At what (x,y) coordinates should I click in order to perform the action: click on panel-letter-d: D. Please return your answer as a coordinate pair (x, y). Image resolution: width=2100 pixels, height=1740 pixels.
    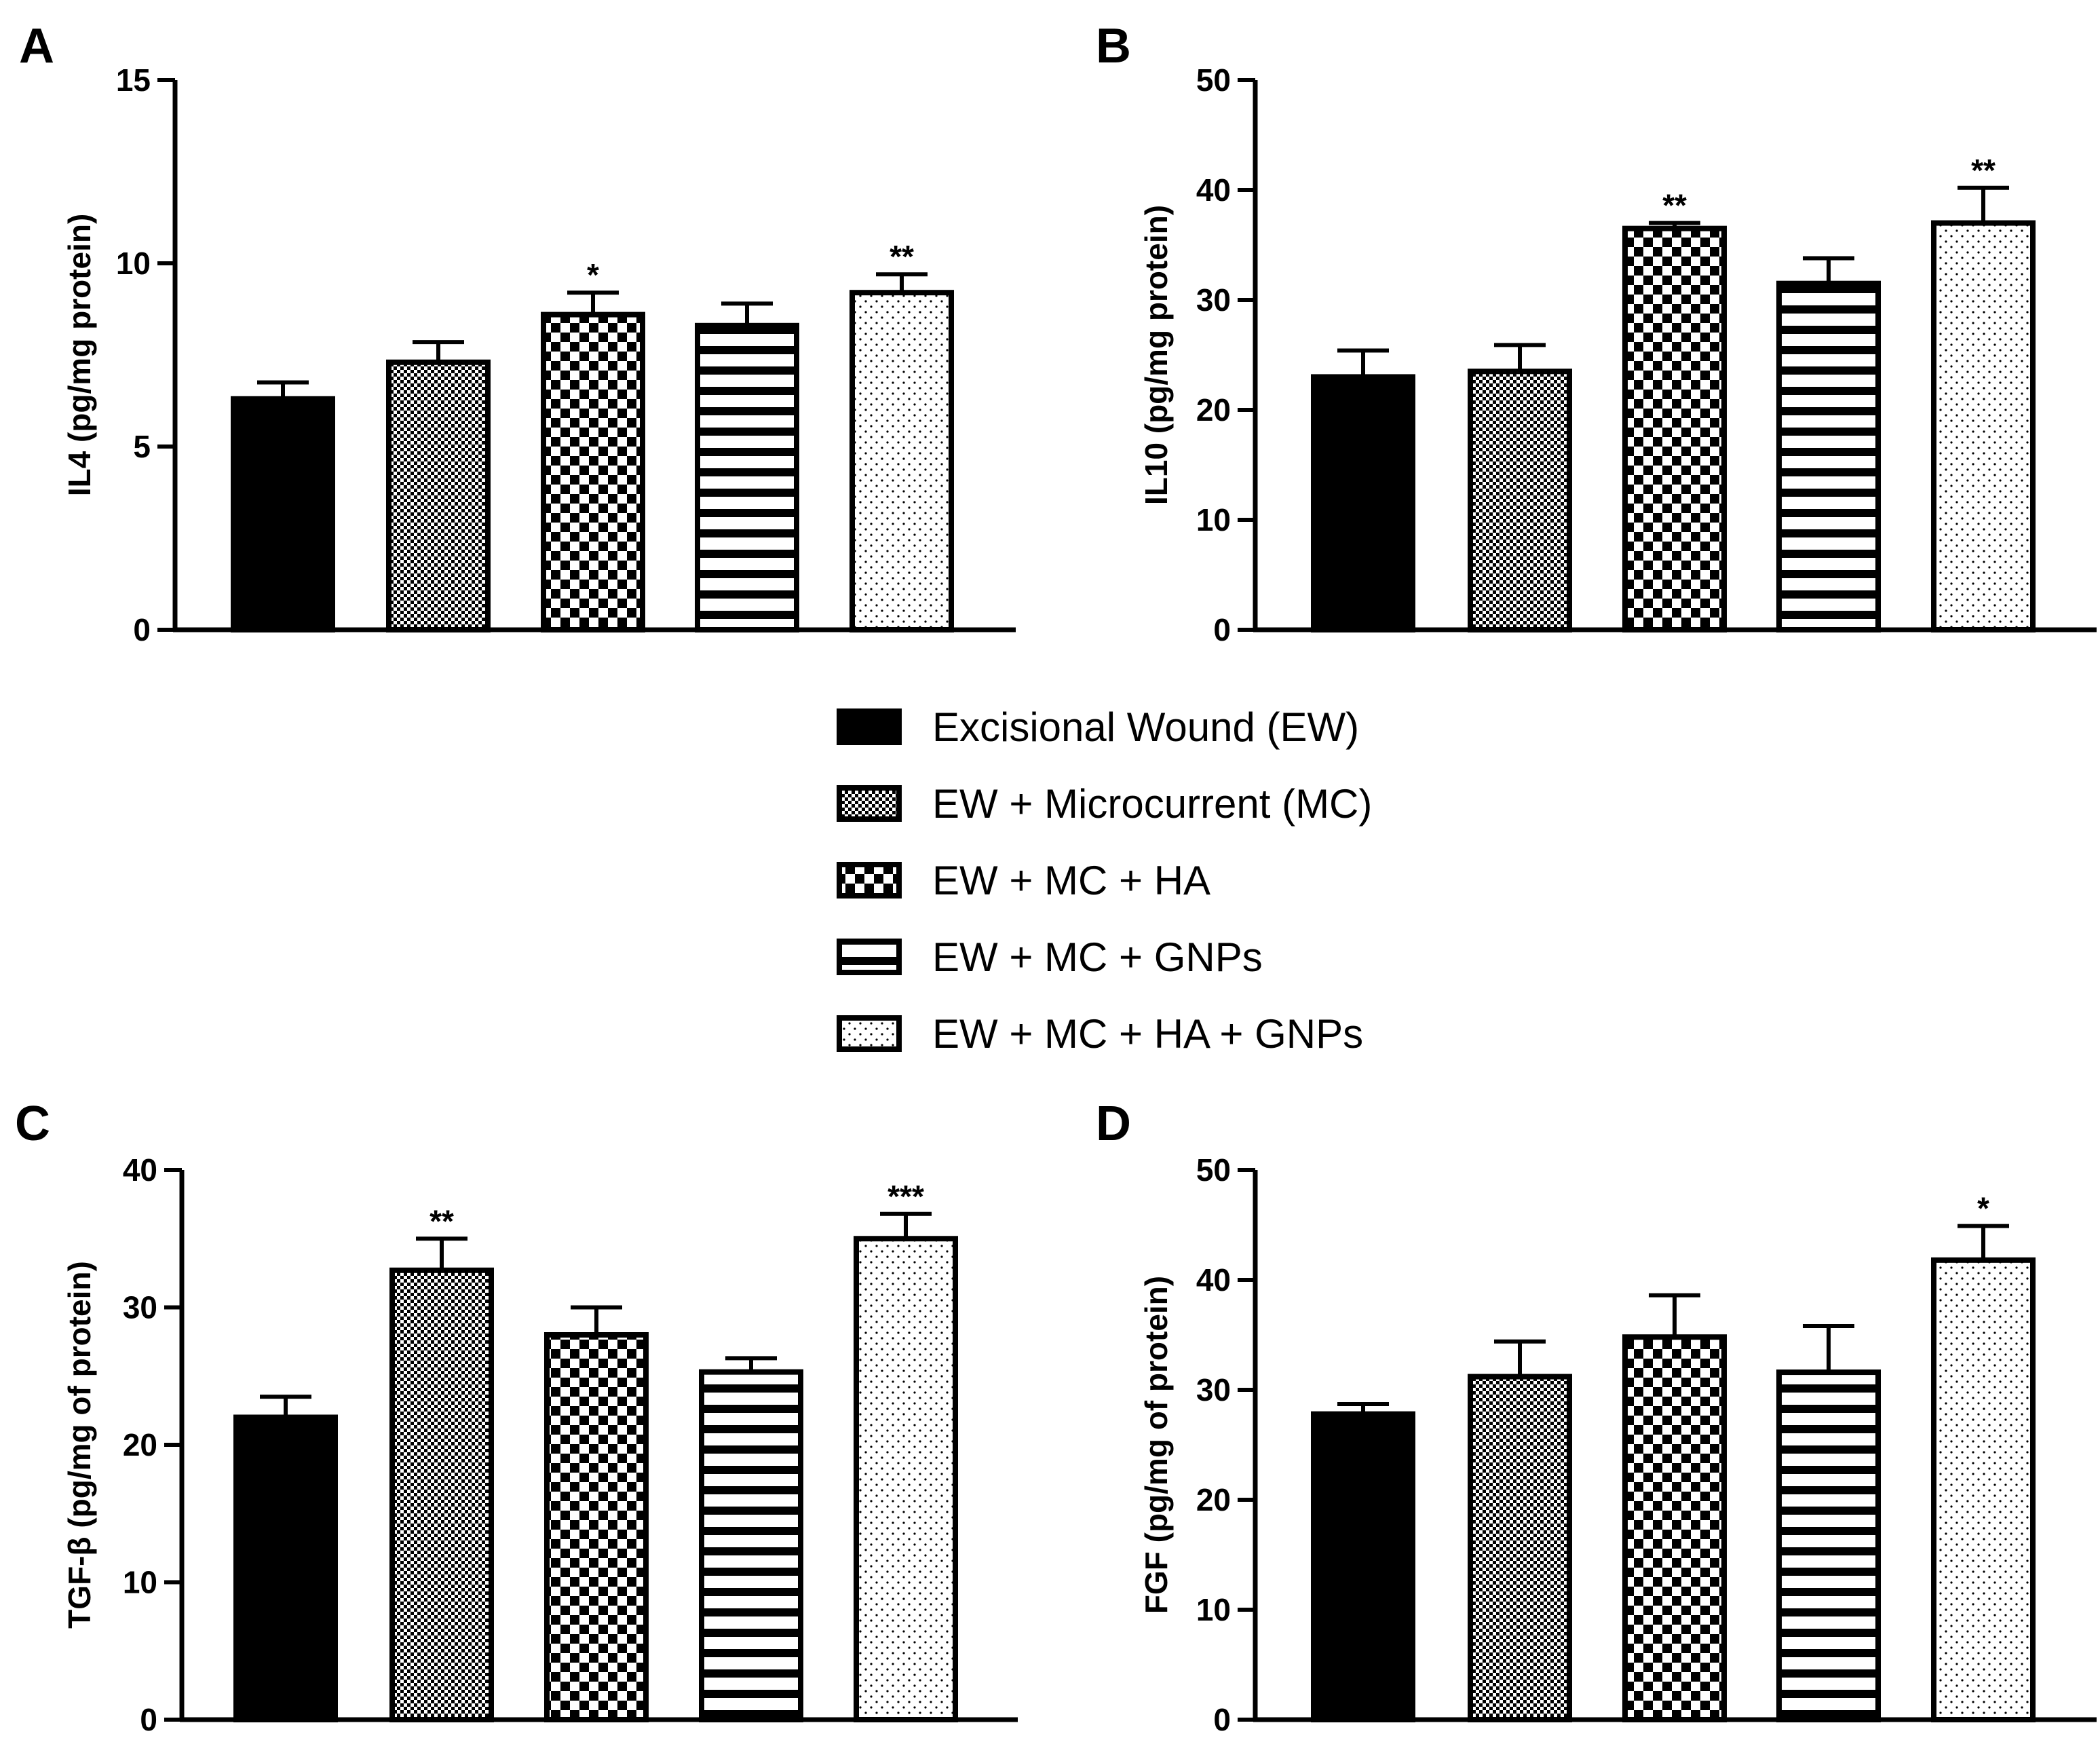
    Looking at the image, I should click on (1113, 1124).